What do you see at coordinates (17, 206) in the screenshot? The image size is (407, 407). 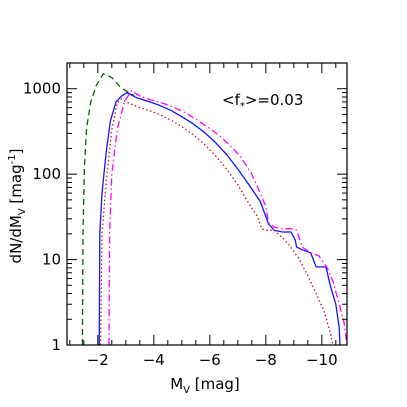 I see `y-axis-label: dN/dMV [mag-1]` at bounding box center [17, 206].